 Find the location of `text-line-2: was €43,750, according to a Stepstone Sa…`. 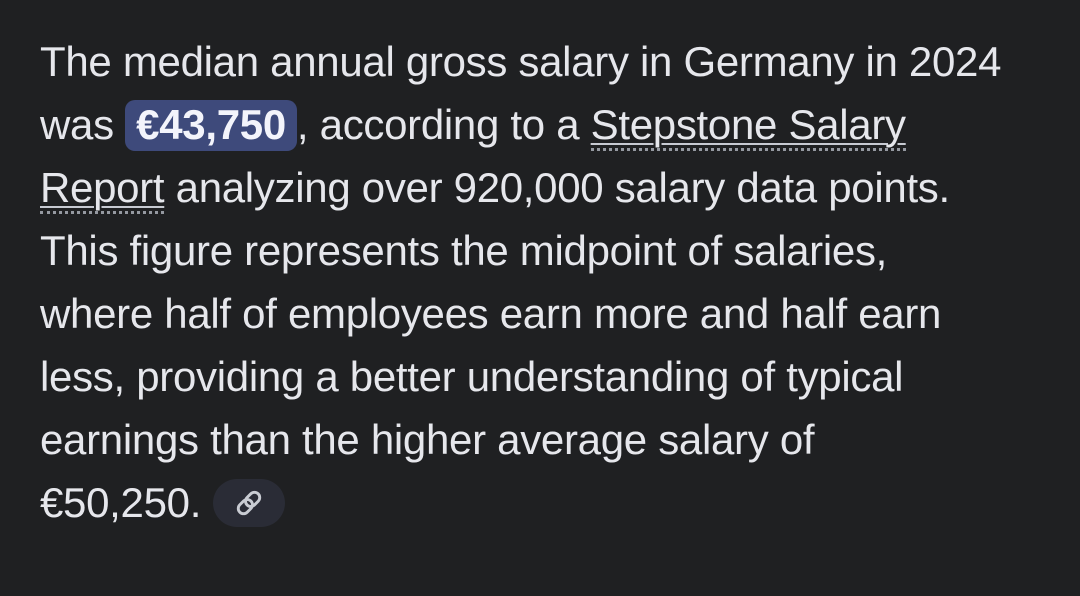

text-line-2: was €43,750, according to a Stepstone Sa… is located at coordinates (540, 124).